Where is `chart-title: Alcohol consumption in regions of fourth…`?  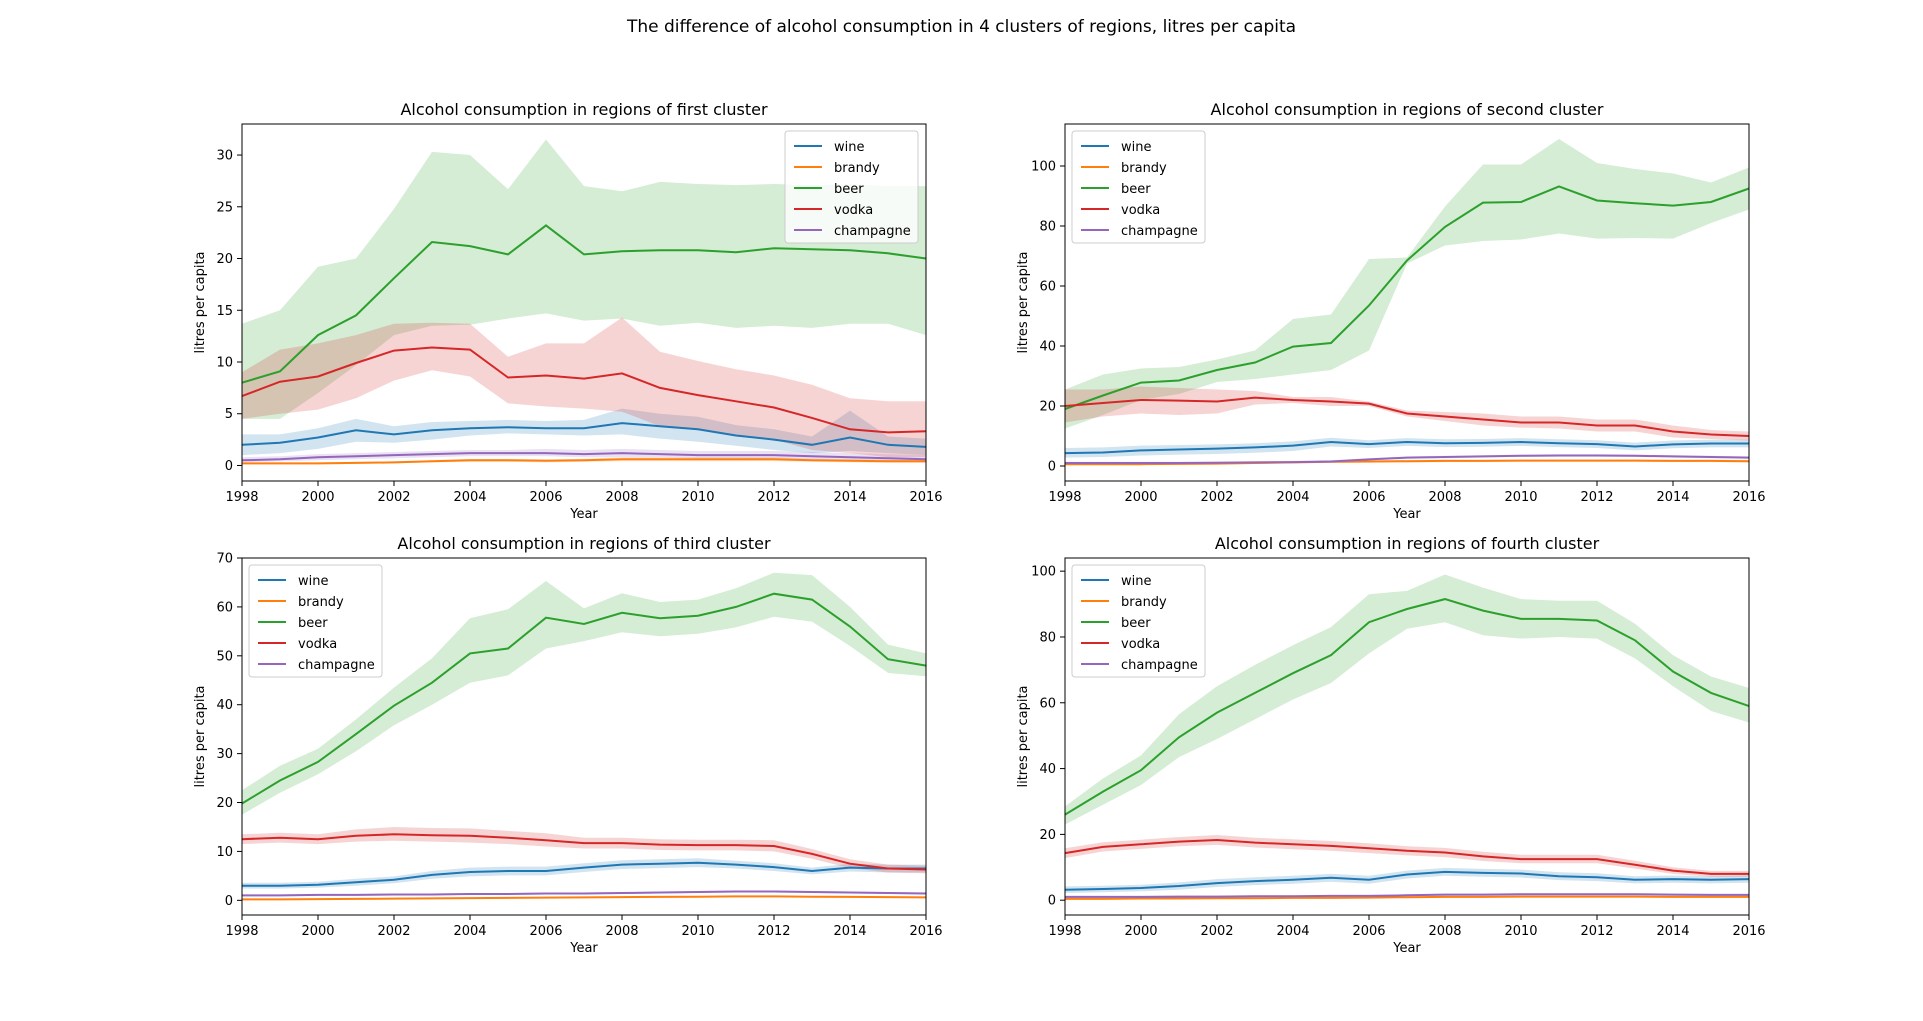 chart-title: Alcohol consumption in regions of fourth… is located at coordinates (1407, 543).